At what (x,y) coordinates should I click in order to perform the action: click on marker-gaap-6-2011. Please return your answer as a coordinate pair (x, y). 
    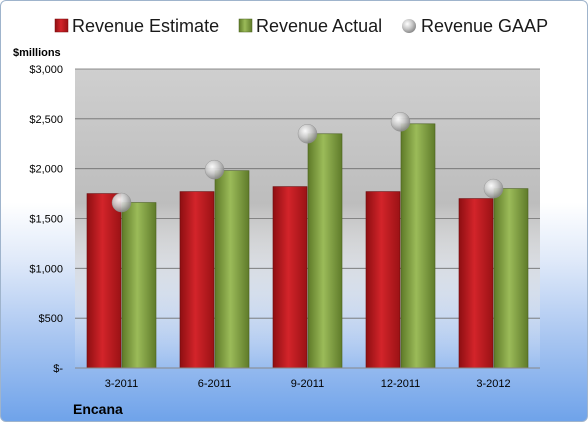
    Looking at the image, I should click on (214, 169).